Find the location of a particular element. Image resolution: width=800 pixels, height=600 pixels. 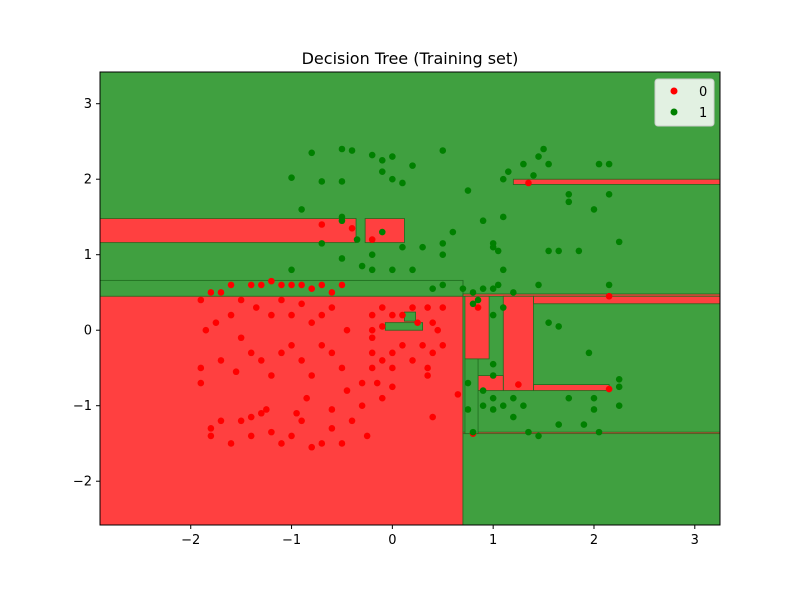

x-tick-label: −2 is located at coordinates (190, 540).